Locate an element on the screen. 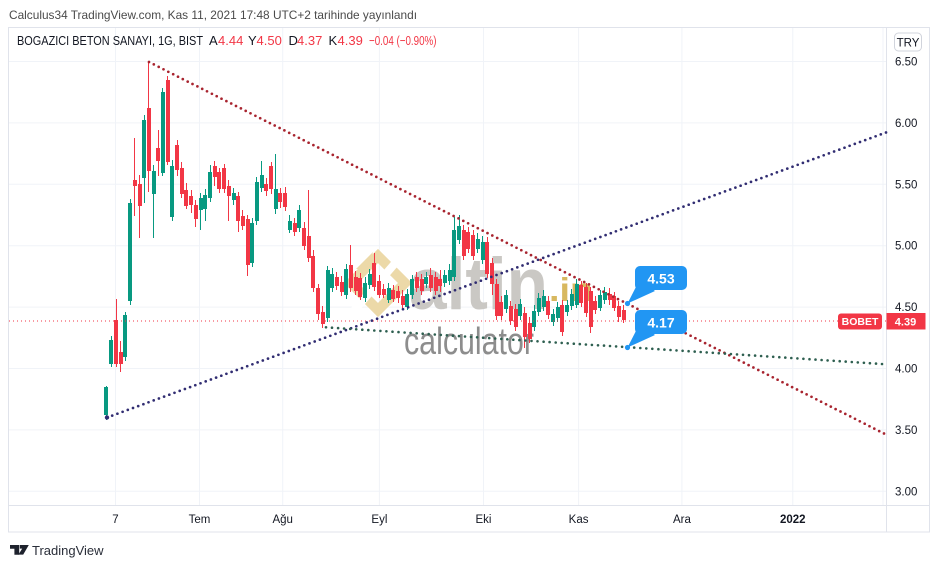 The width and height of the screenshot is (940, 568). svg-text: calculator is located at coordinates (469, 342).